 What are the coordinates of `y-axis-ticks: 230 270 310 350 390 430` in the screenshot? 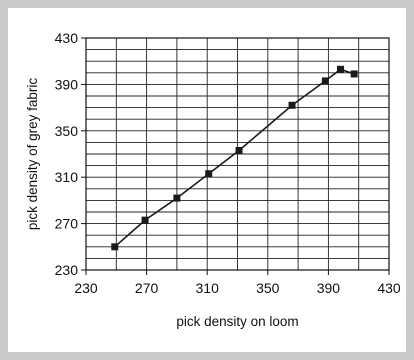 It's located at (70, 154).